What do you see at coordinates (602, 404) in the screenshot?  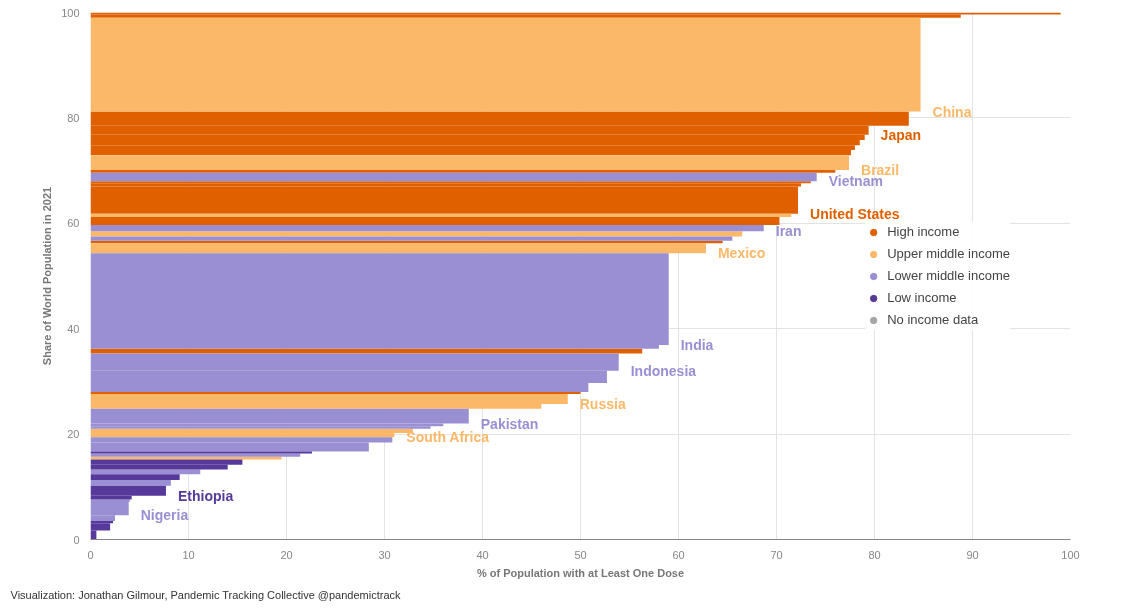 I see `data-label: Russia` at bounding box center [602, 404].